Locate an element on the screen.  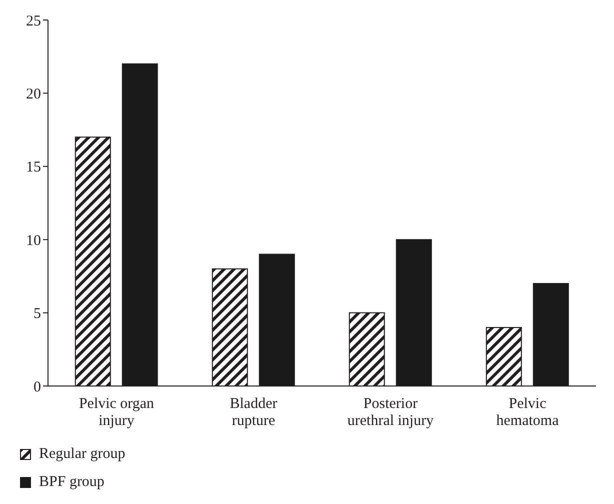
y-tick-label: 15 is located at coordinates (33, 168).